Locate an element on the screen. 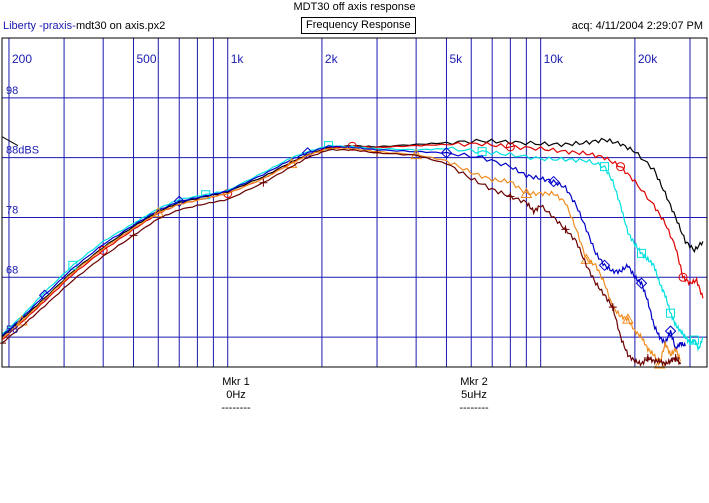 The height and width of the screenshot is (503, 709). app-name: Liberty -praxis- is located at coordinates (39, 26).